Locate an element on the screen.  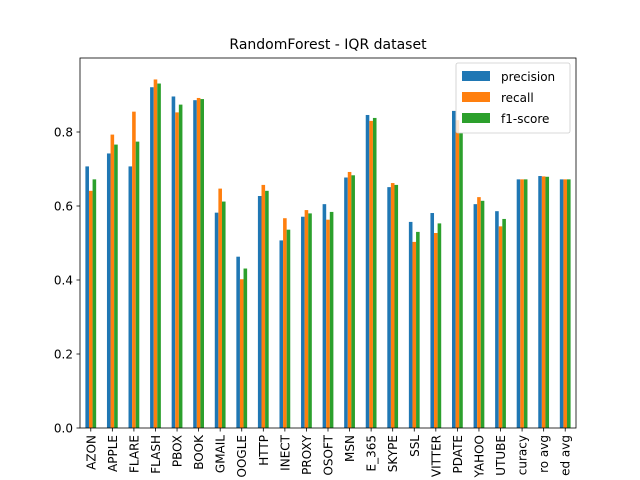
y-tick-label: 0.8 is located at coordinates (63, 133).